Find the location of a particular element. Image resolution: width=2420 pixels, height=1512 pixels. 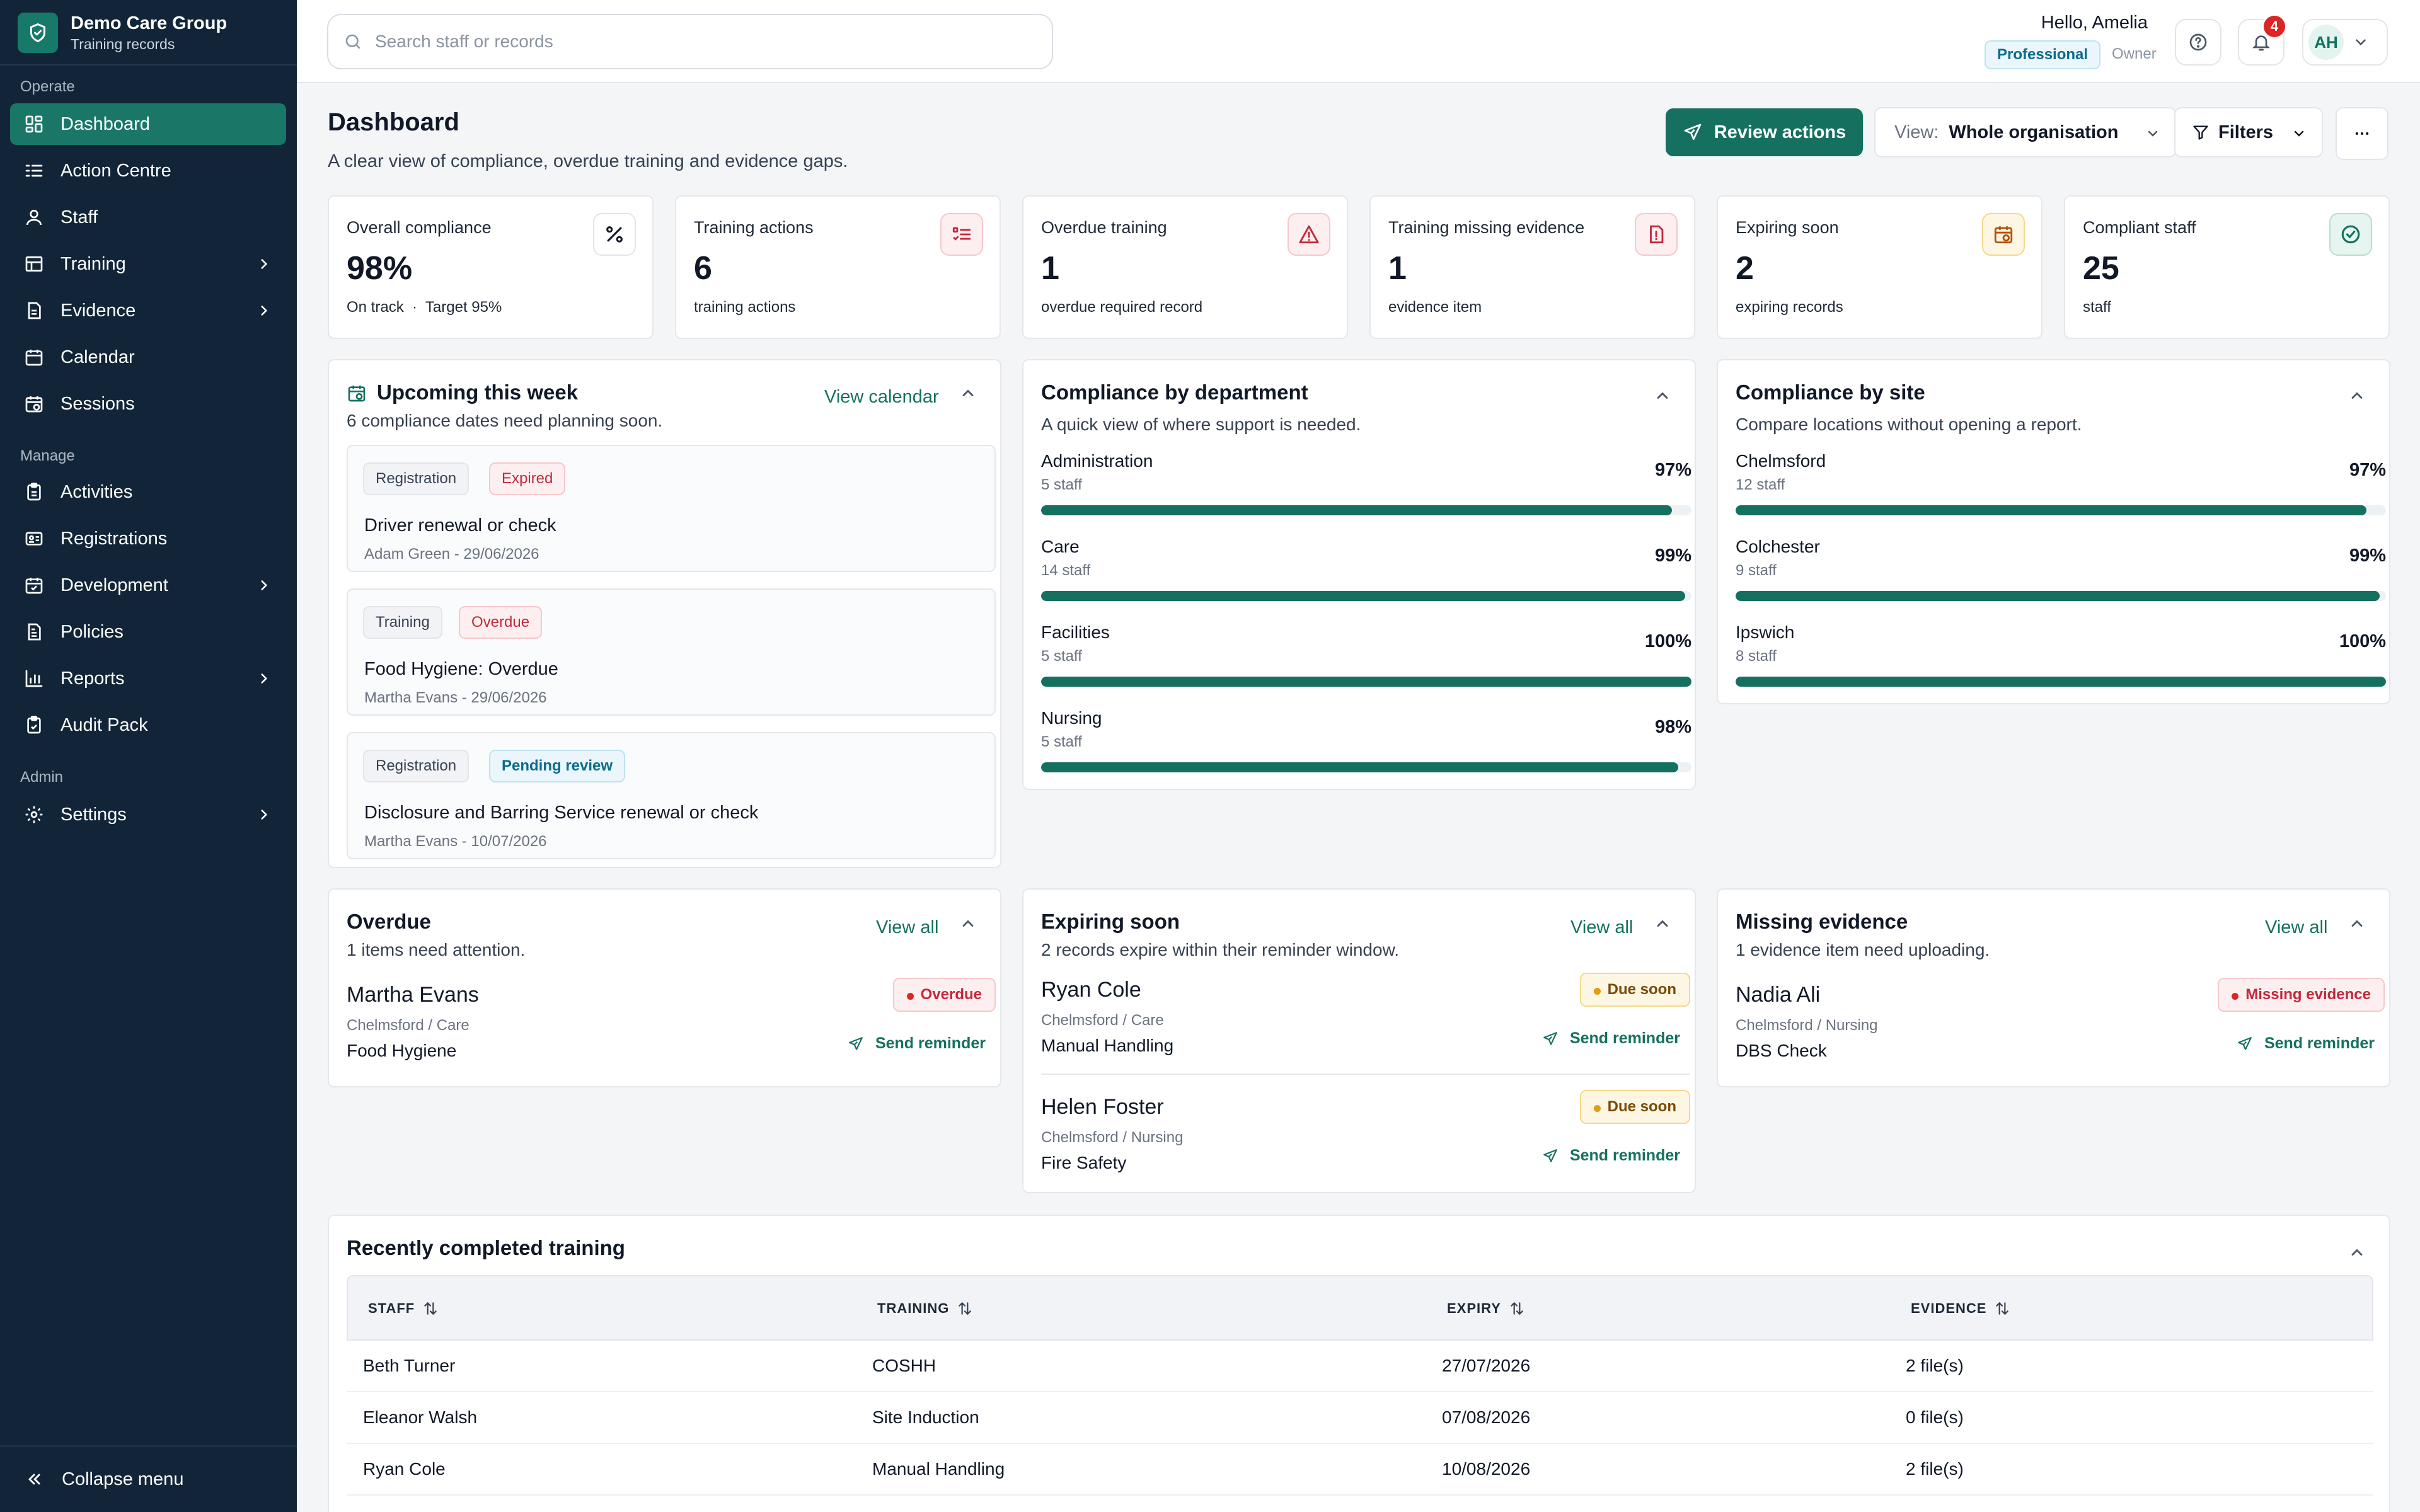

sidebar-item-reports: Reports is located at coordinates (148, 678).